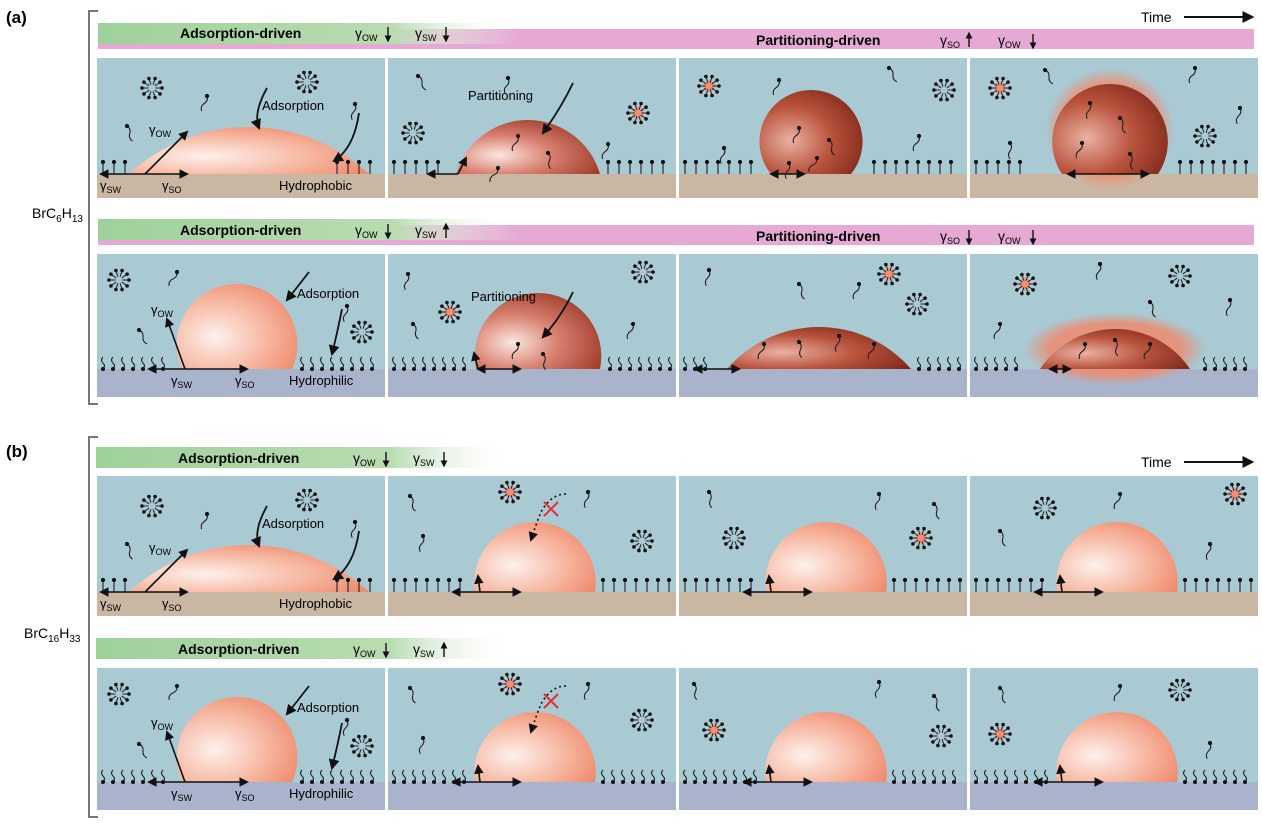 The height and width of the screenshot is (823, 1262). I want to click on panel-b-compound: BrC16H33, so click(52, 635).